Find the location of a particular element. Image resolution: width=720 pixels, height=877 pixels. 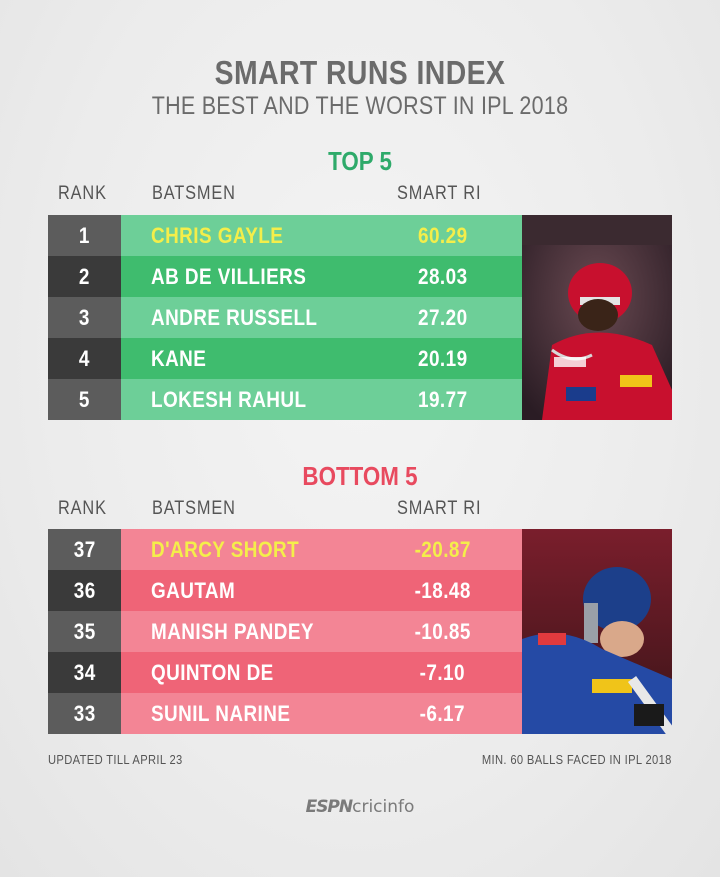

batsman-name-cell: AB DE VILLIERS is located at coordinates (242, 276).